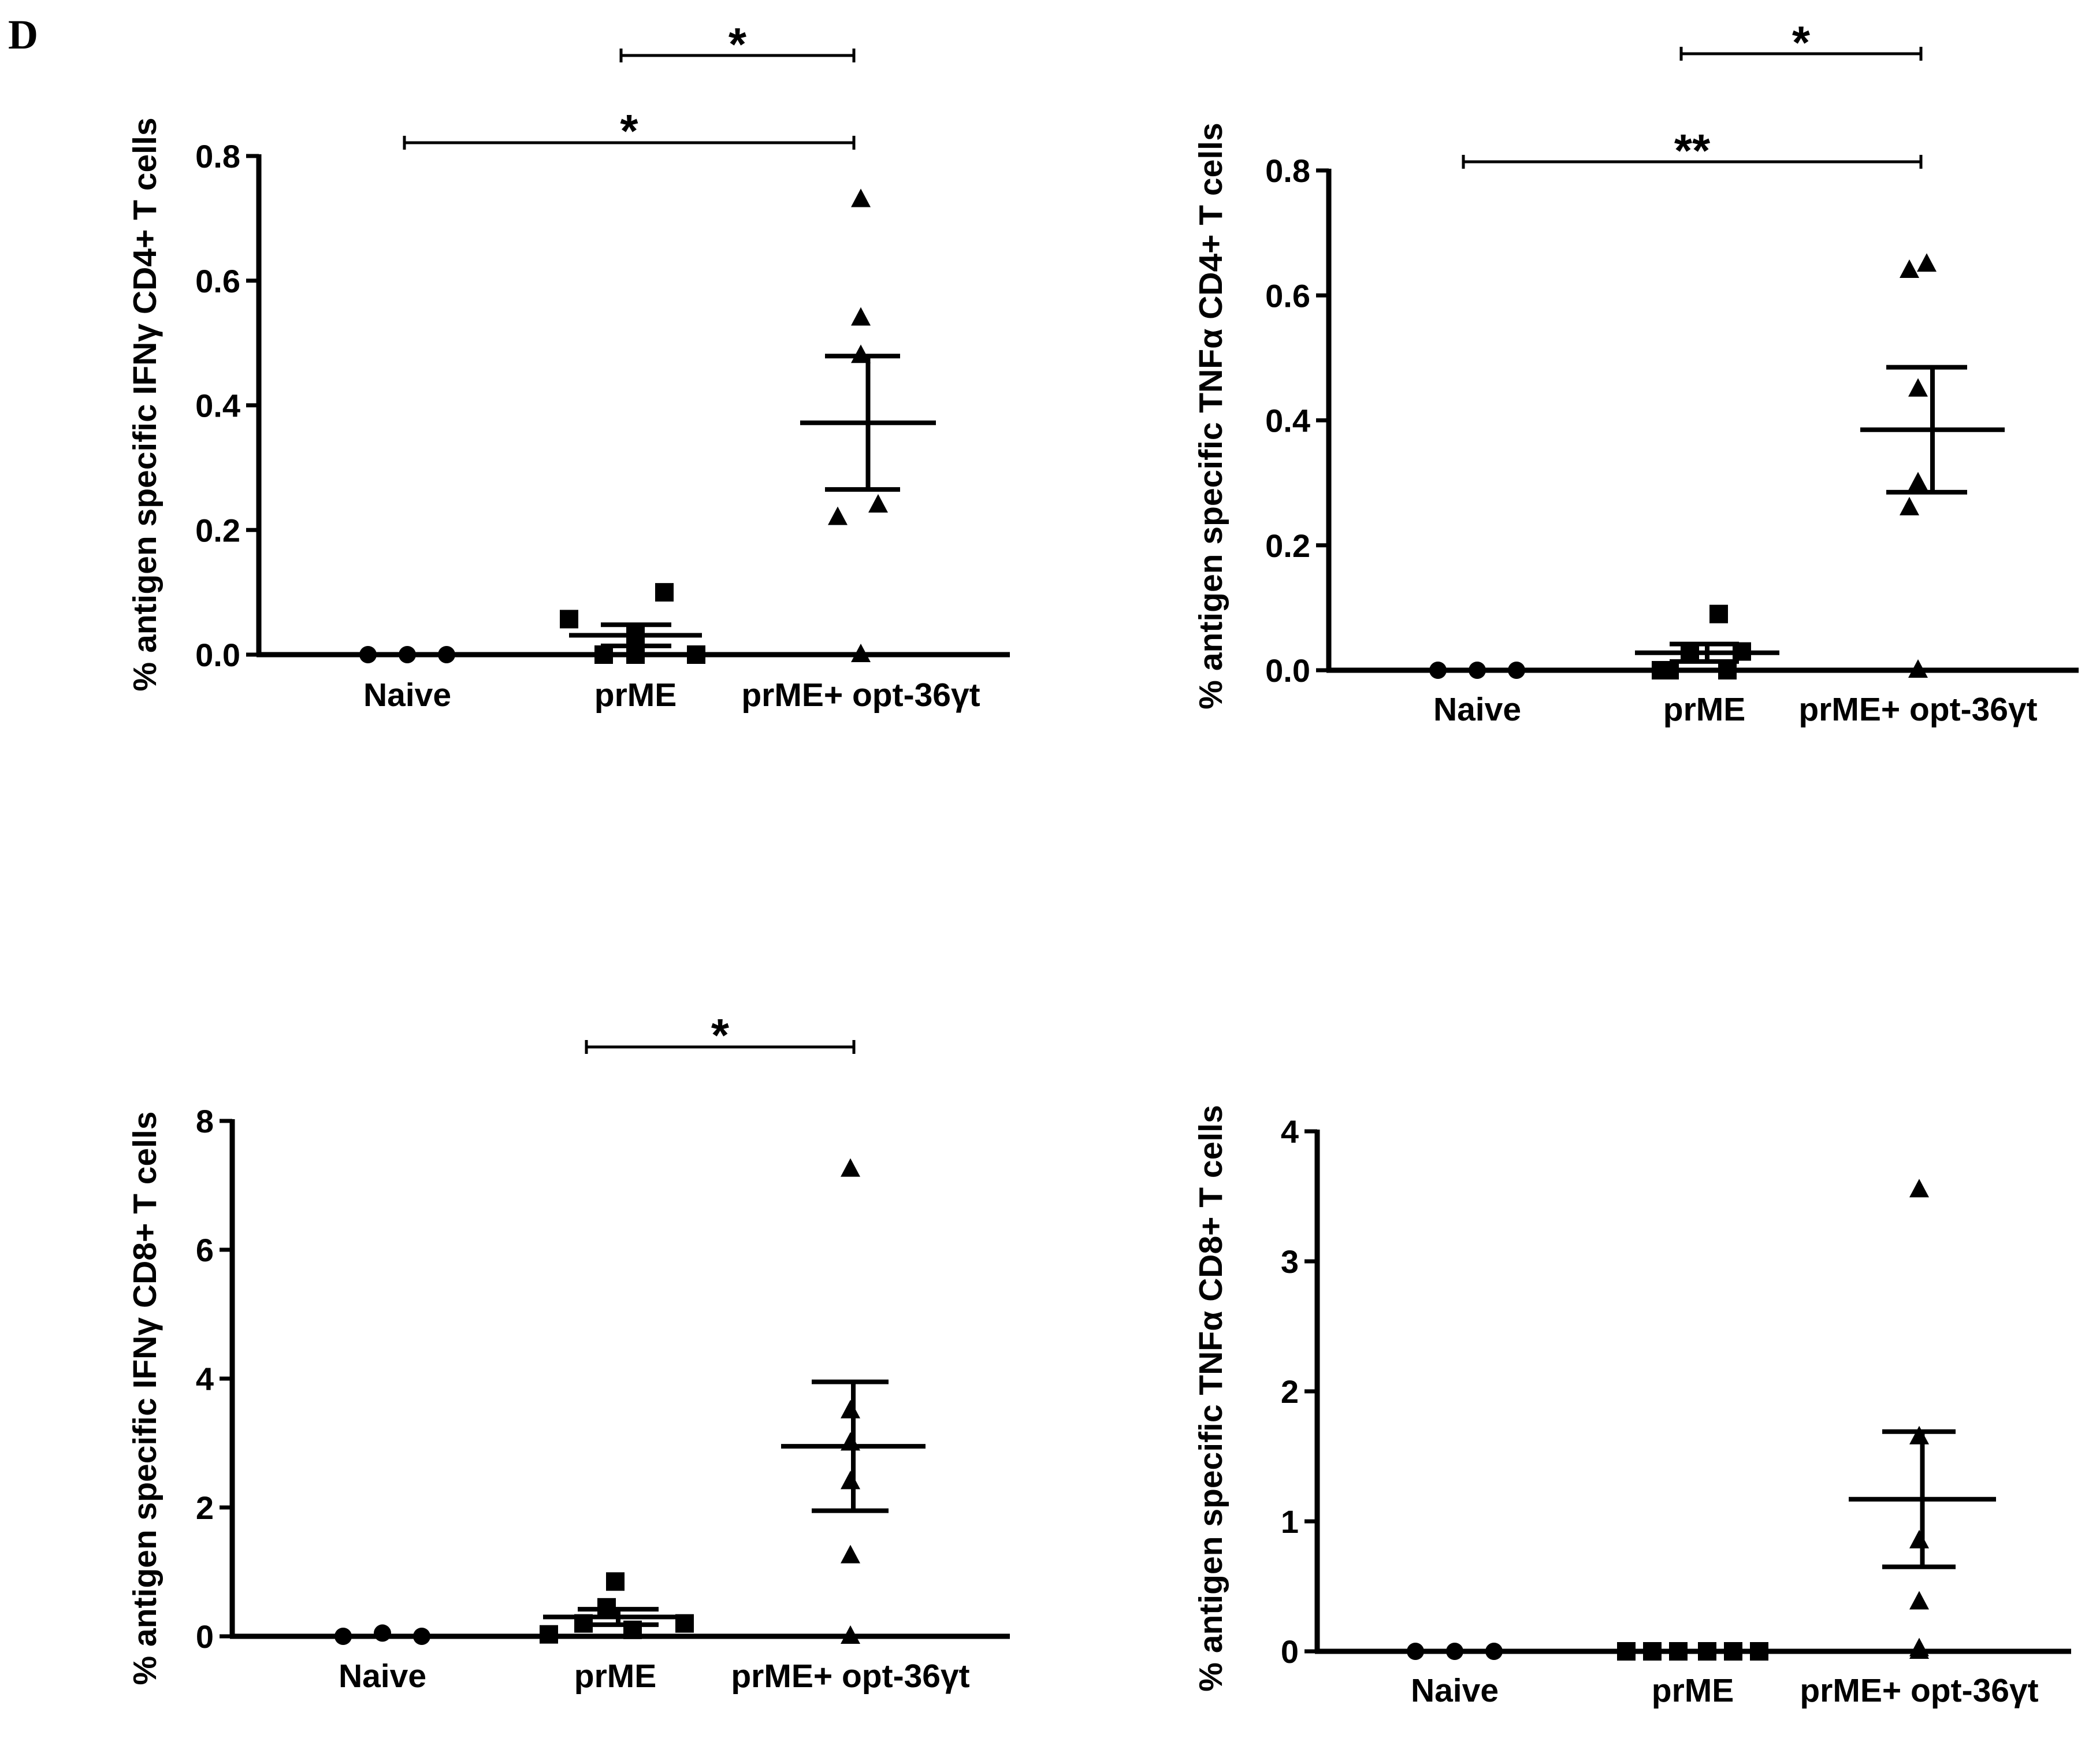 The image size is (2085, 1764). Describe the element at coordinates (1210, 1398) in the screenshot. I see `y-axis-label: % antigen specific TNFα CD8+ T cells` at that location.